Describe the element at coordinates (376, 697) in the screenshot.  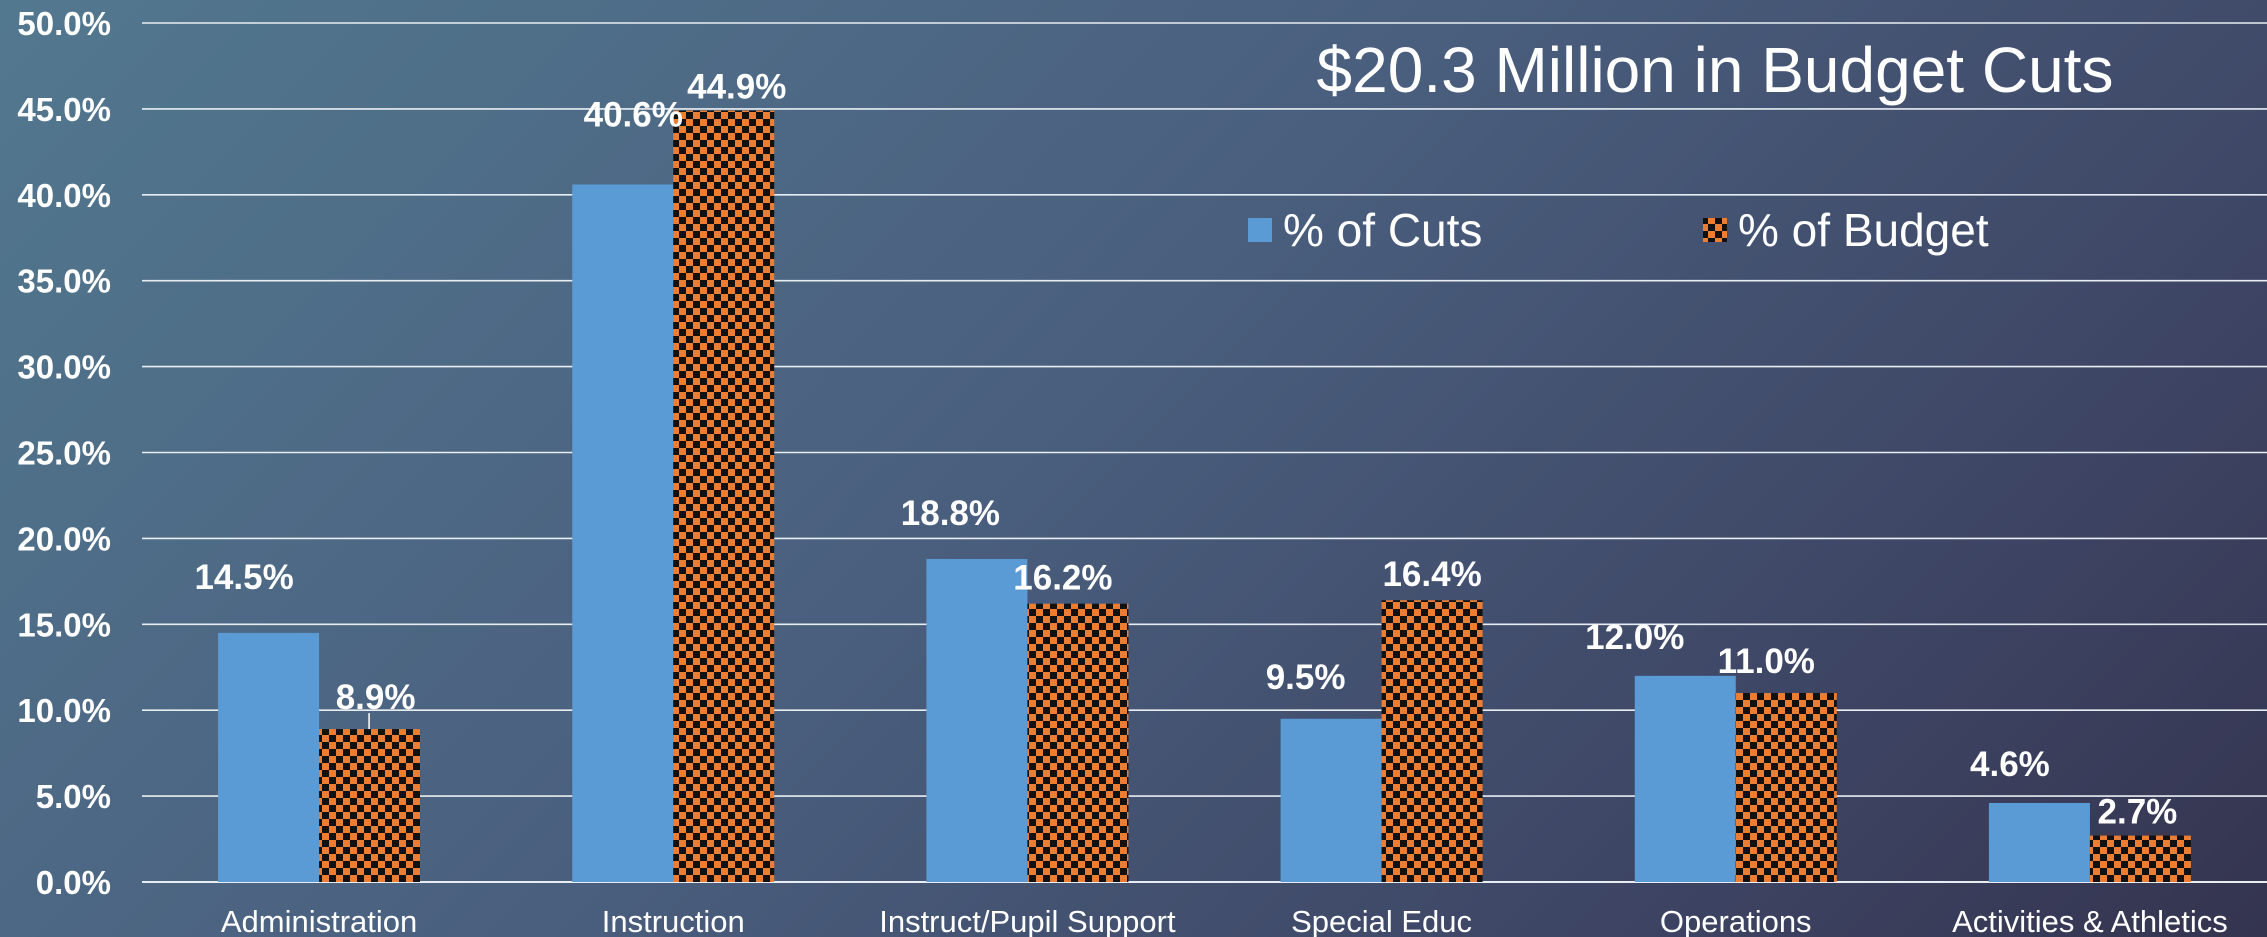
I see `data-label: 8.9%` at that location.